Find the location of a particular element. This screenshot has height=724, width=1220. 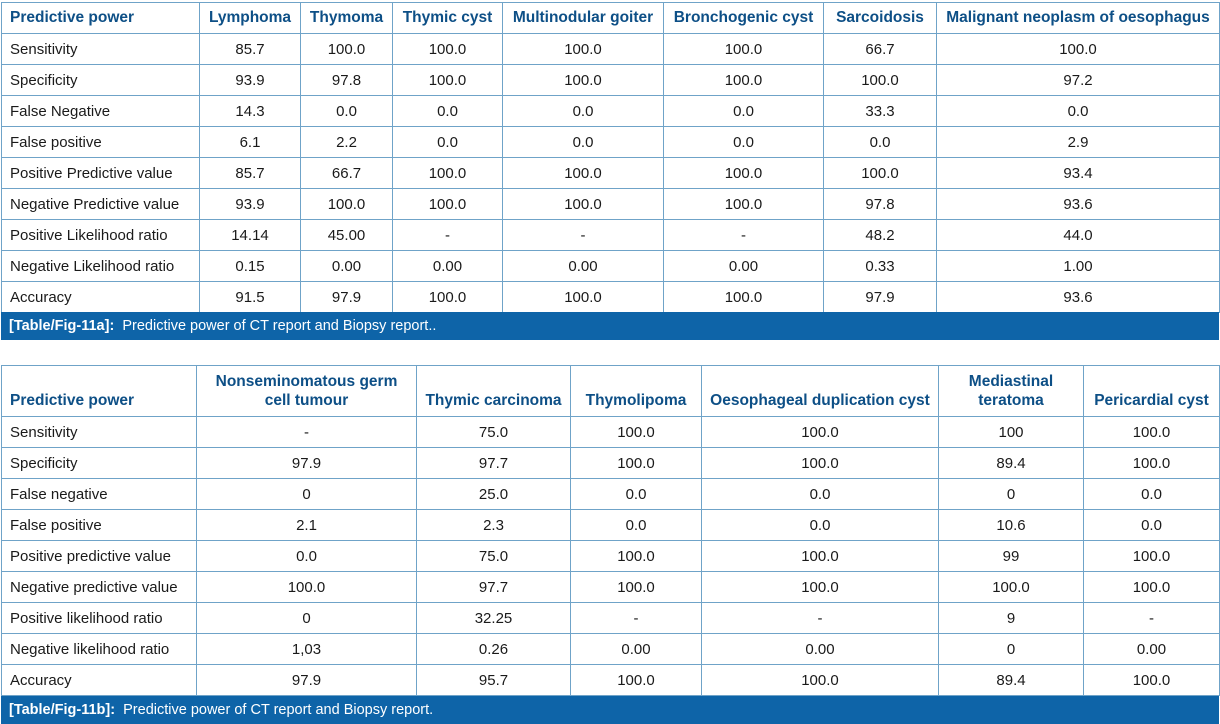

row-label: Accuracy is located at coordinates (100, 297).